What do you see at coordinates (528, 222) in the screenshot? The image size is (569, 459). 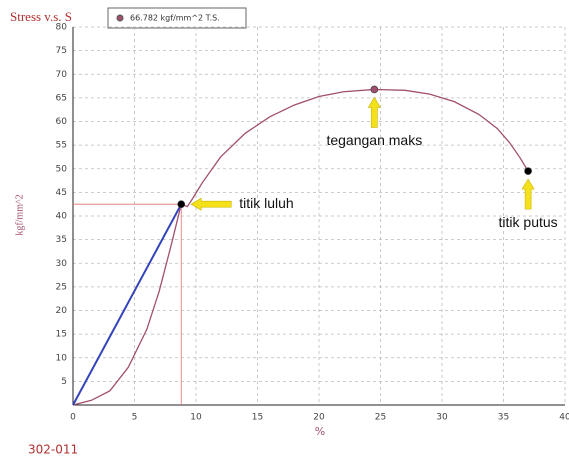 I see `annotation-label: titik putus` at bounding box center [528, 222].